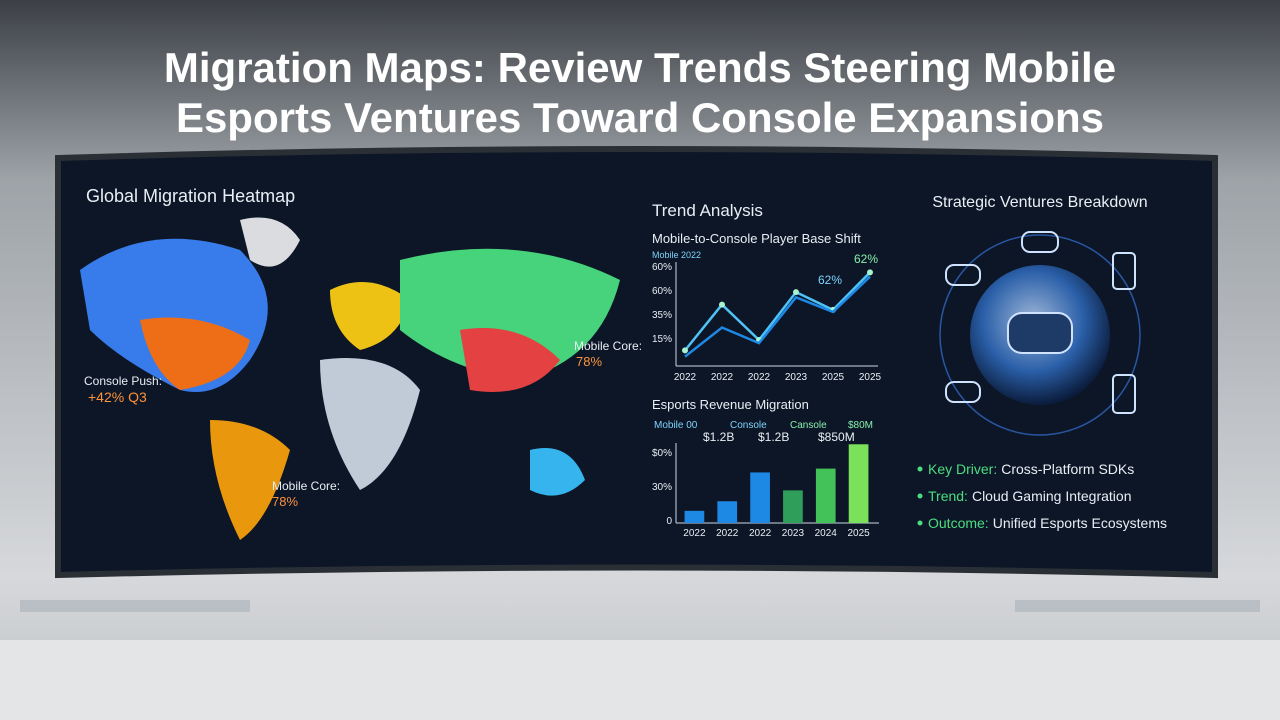 The width and height of the screenshot is (1280, 720). I want to click on map-label: Console Push:, so click(123, 381).